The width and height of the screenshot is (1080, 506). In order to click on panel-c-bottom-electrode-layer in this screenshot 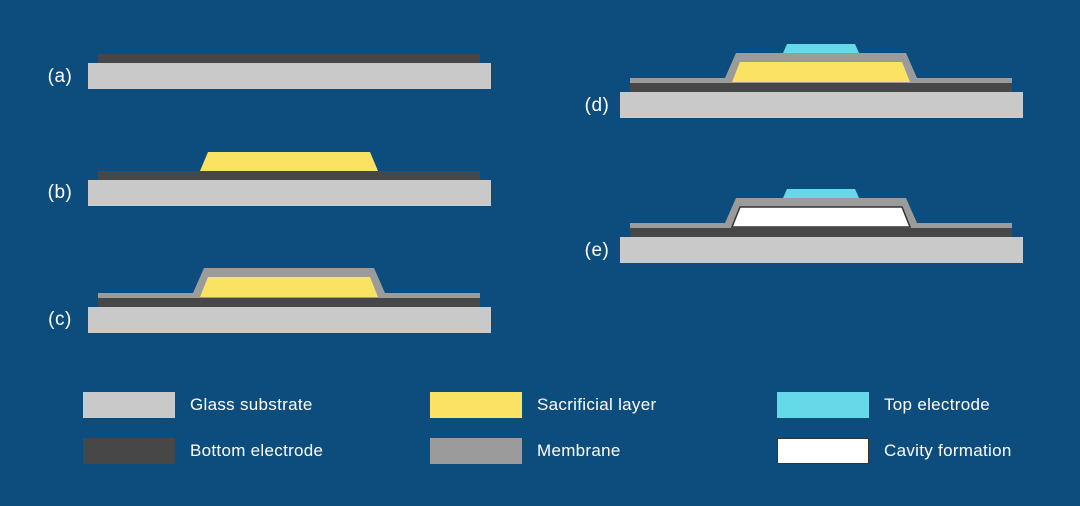, I will do `click(289, 302)`.